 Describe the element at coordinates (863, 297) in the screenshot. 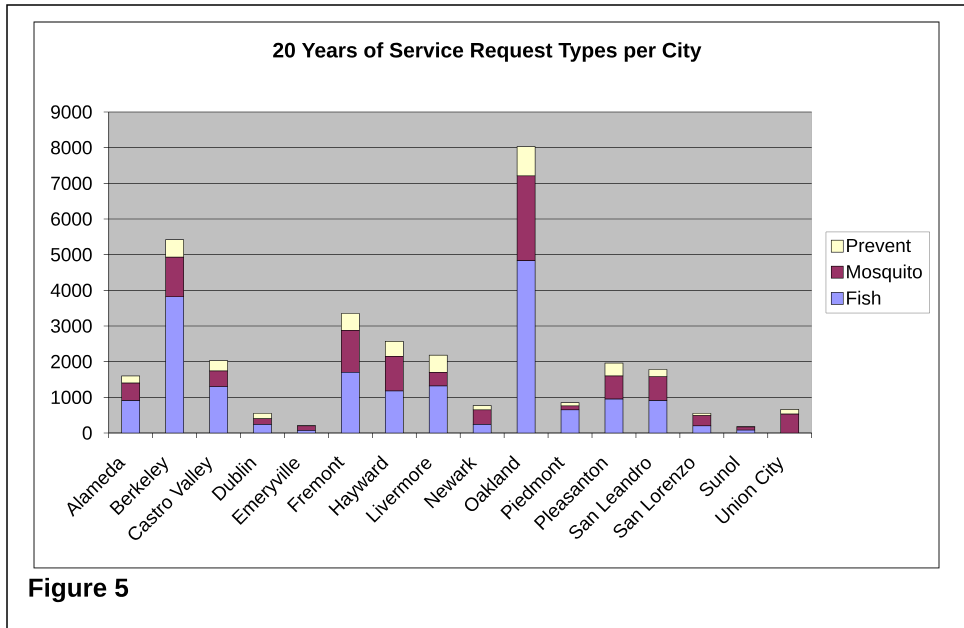

I see `legend-label: Fish` at that location.